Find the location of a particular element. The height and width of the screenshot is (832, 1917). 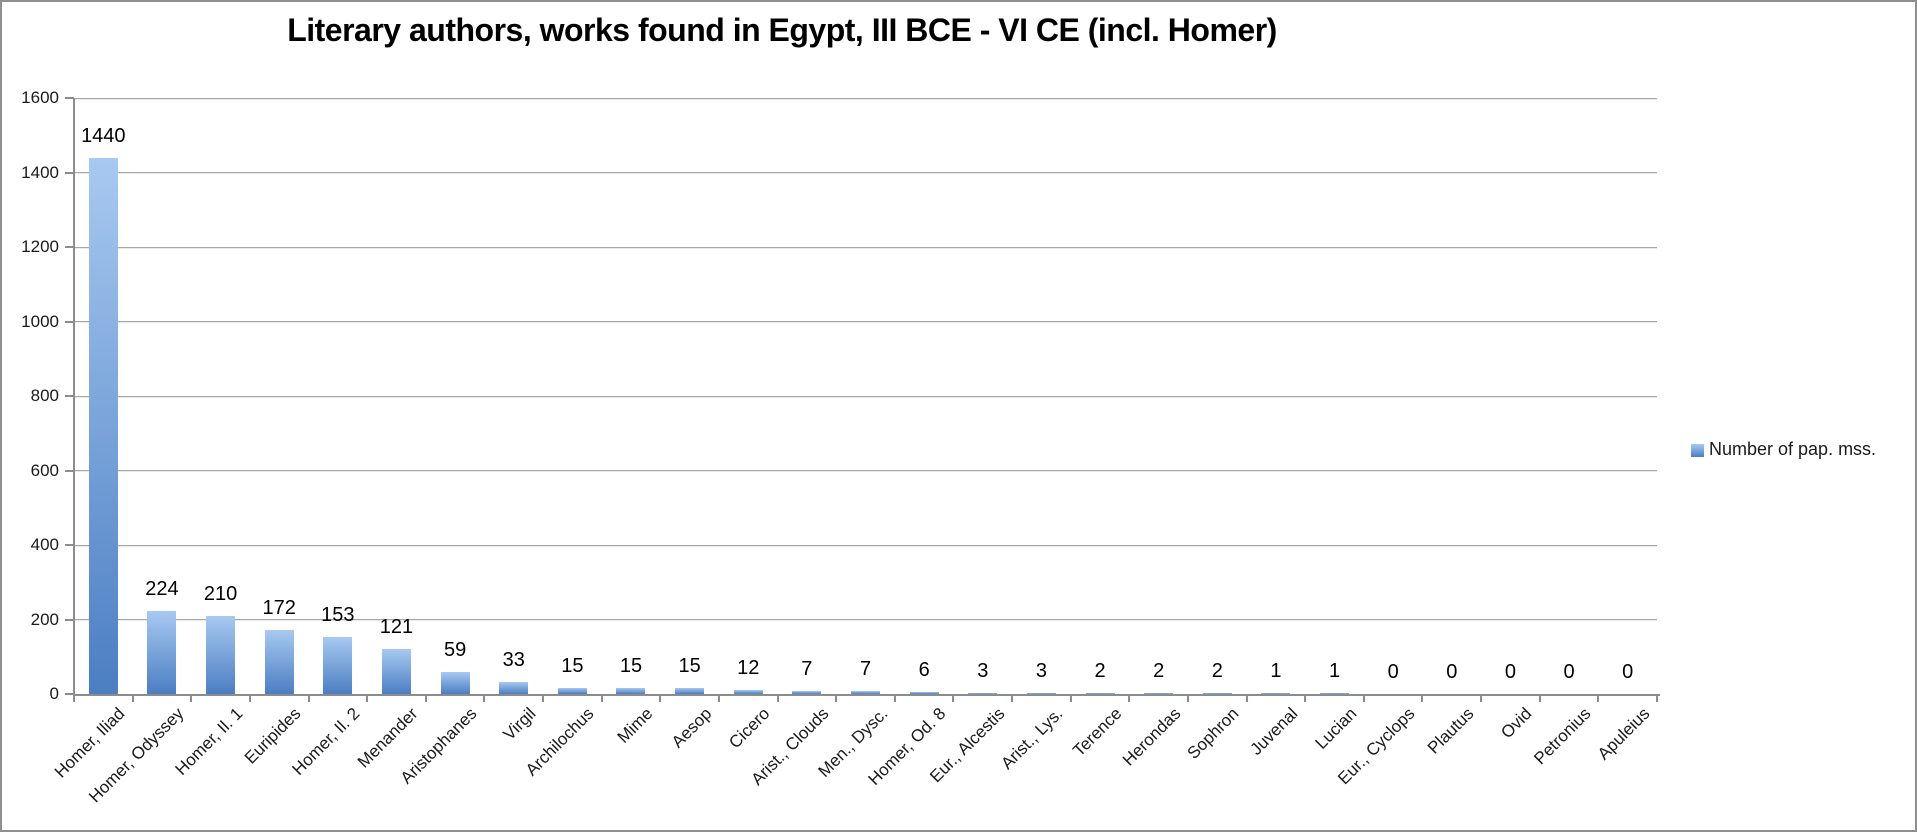

y-tick-label: 1400 is located at coordinates (40, 172).